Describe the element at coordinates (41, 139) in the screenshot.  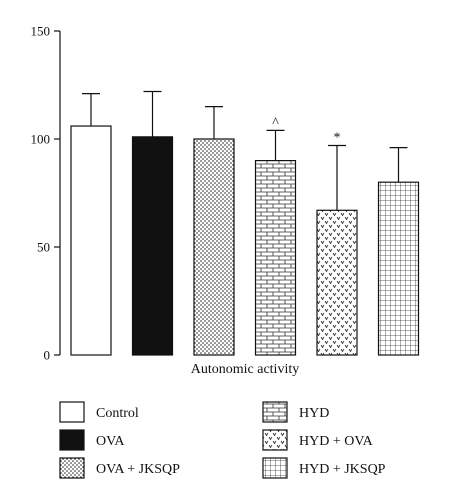
I see `y-tick-label: 100` at that location.